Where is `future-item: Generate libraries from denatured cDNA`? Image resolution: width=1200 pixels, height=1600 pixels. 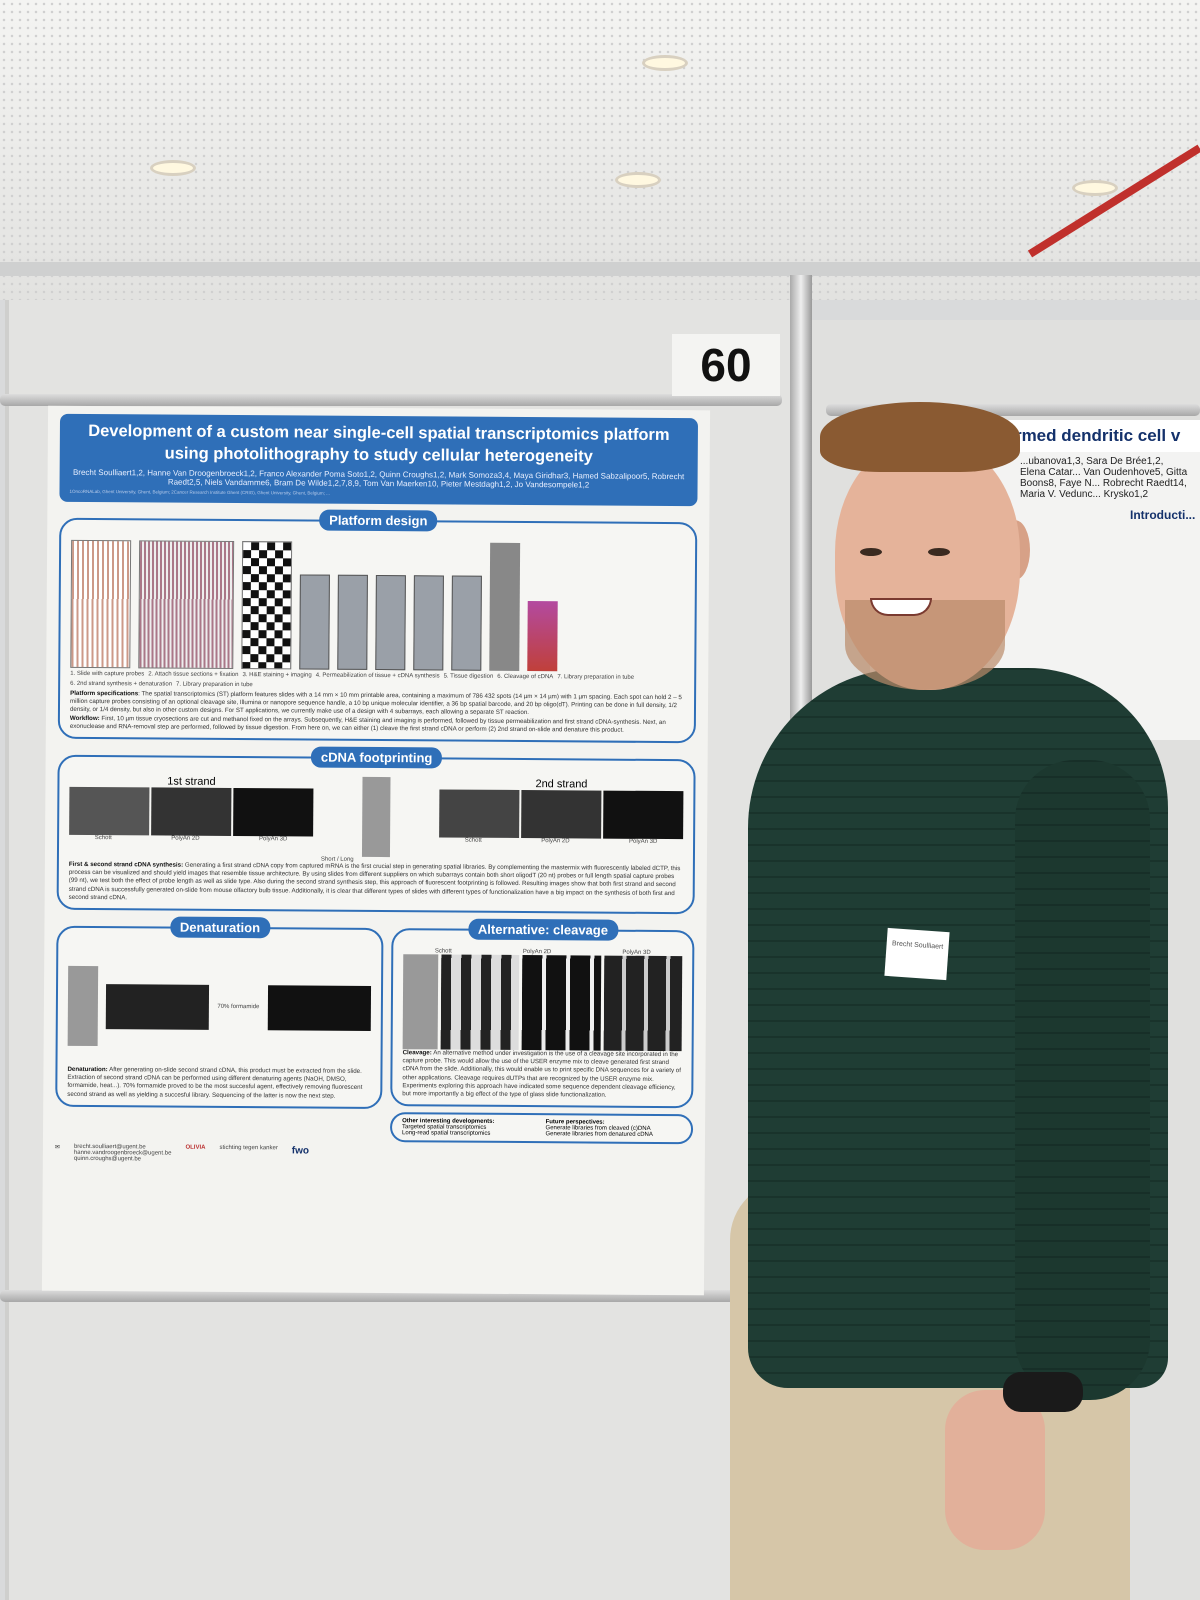 future-item: Generate libraries from denatured cDNA is located at coordinates (599, 1135).